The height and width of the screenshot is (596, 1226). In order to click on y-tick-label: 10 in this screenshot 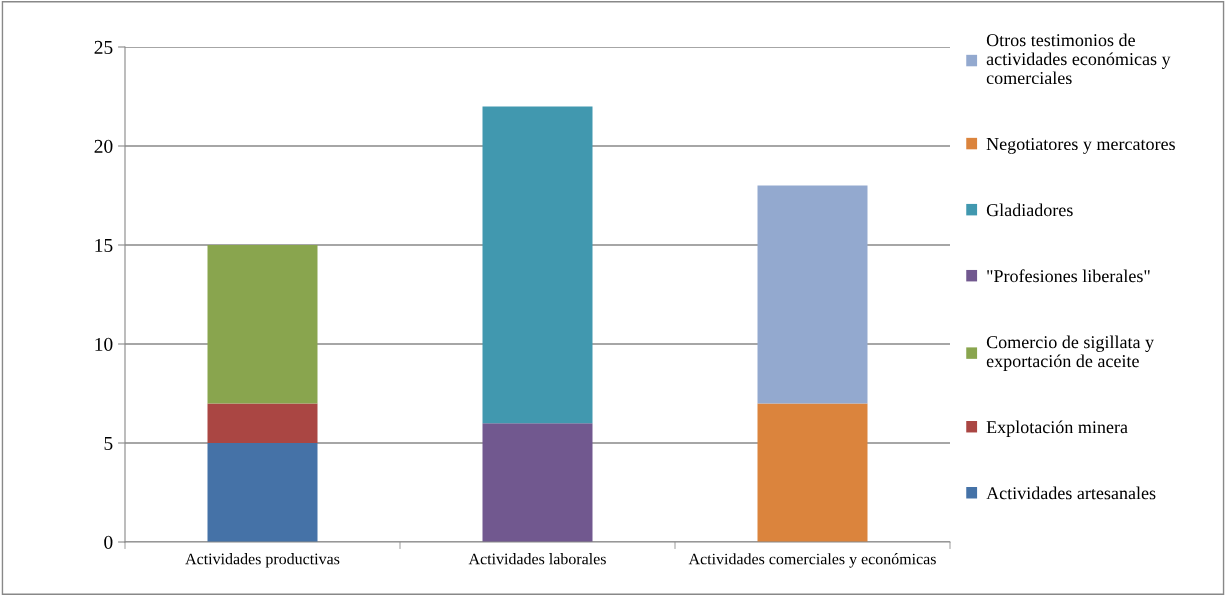, I will do `click(104, 344)`.